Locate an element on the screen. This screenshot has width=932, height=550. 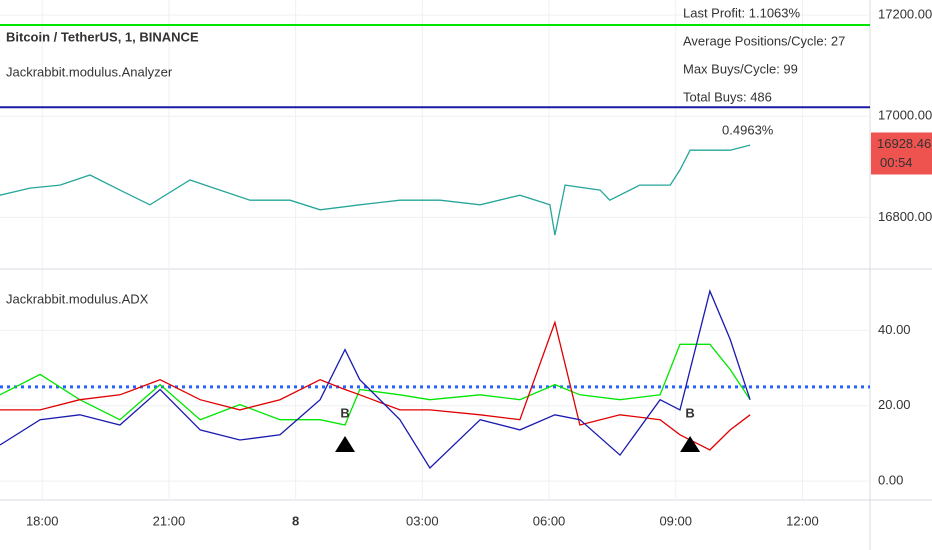
y-tick-label: 17200.00 is located at coordinates (905, 14).